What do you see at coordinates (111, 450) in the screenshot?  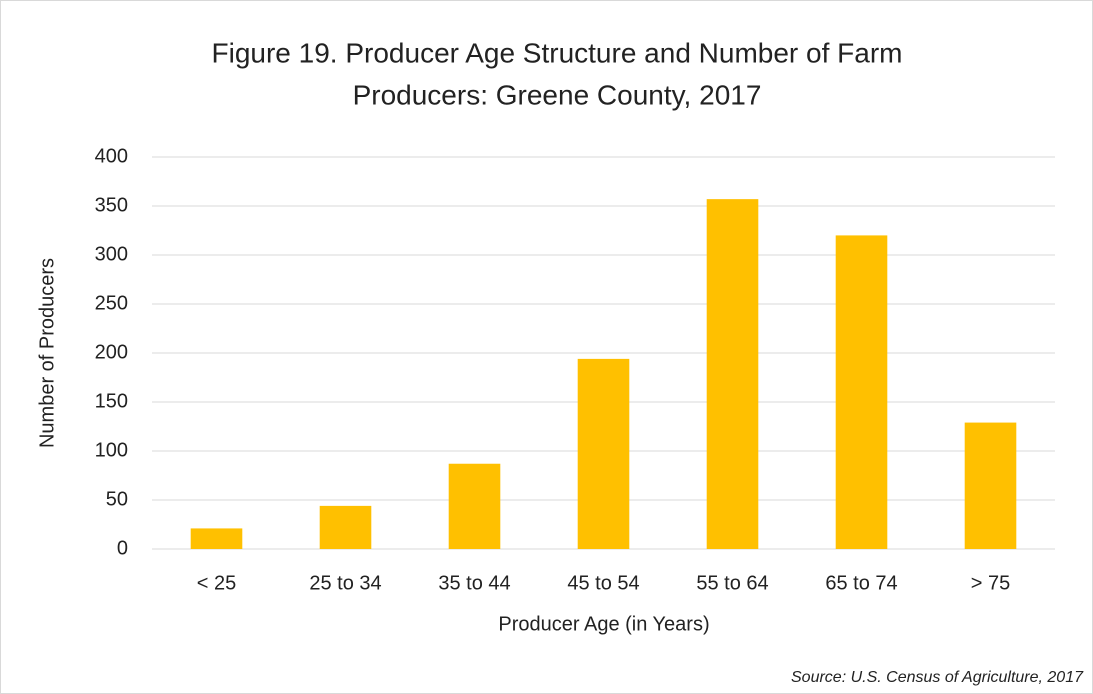 I see `y-tick-label: 100` at bounding box center [111, 450].